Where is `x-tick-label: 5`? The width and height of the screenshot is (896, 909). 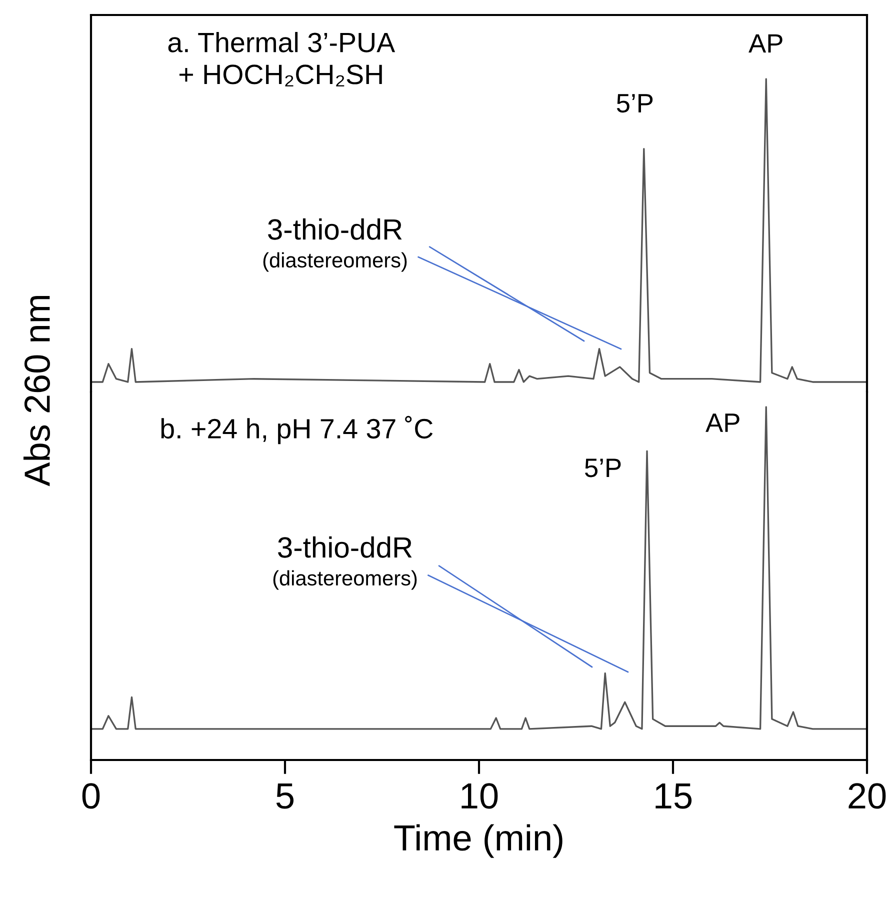 x-tick-label: 5 is located at coordinates (285, 796).